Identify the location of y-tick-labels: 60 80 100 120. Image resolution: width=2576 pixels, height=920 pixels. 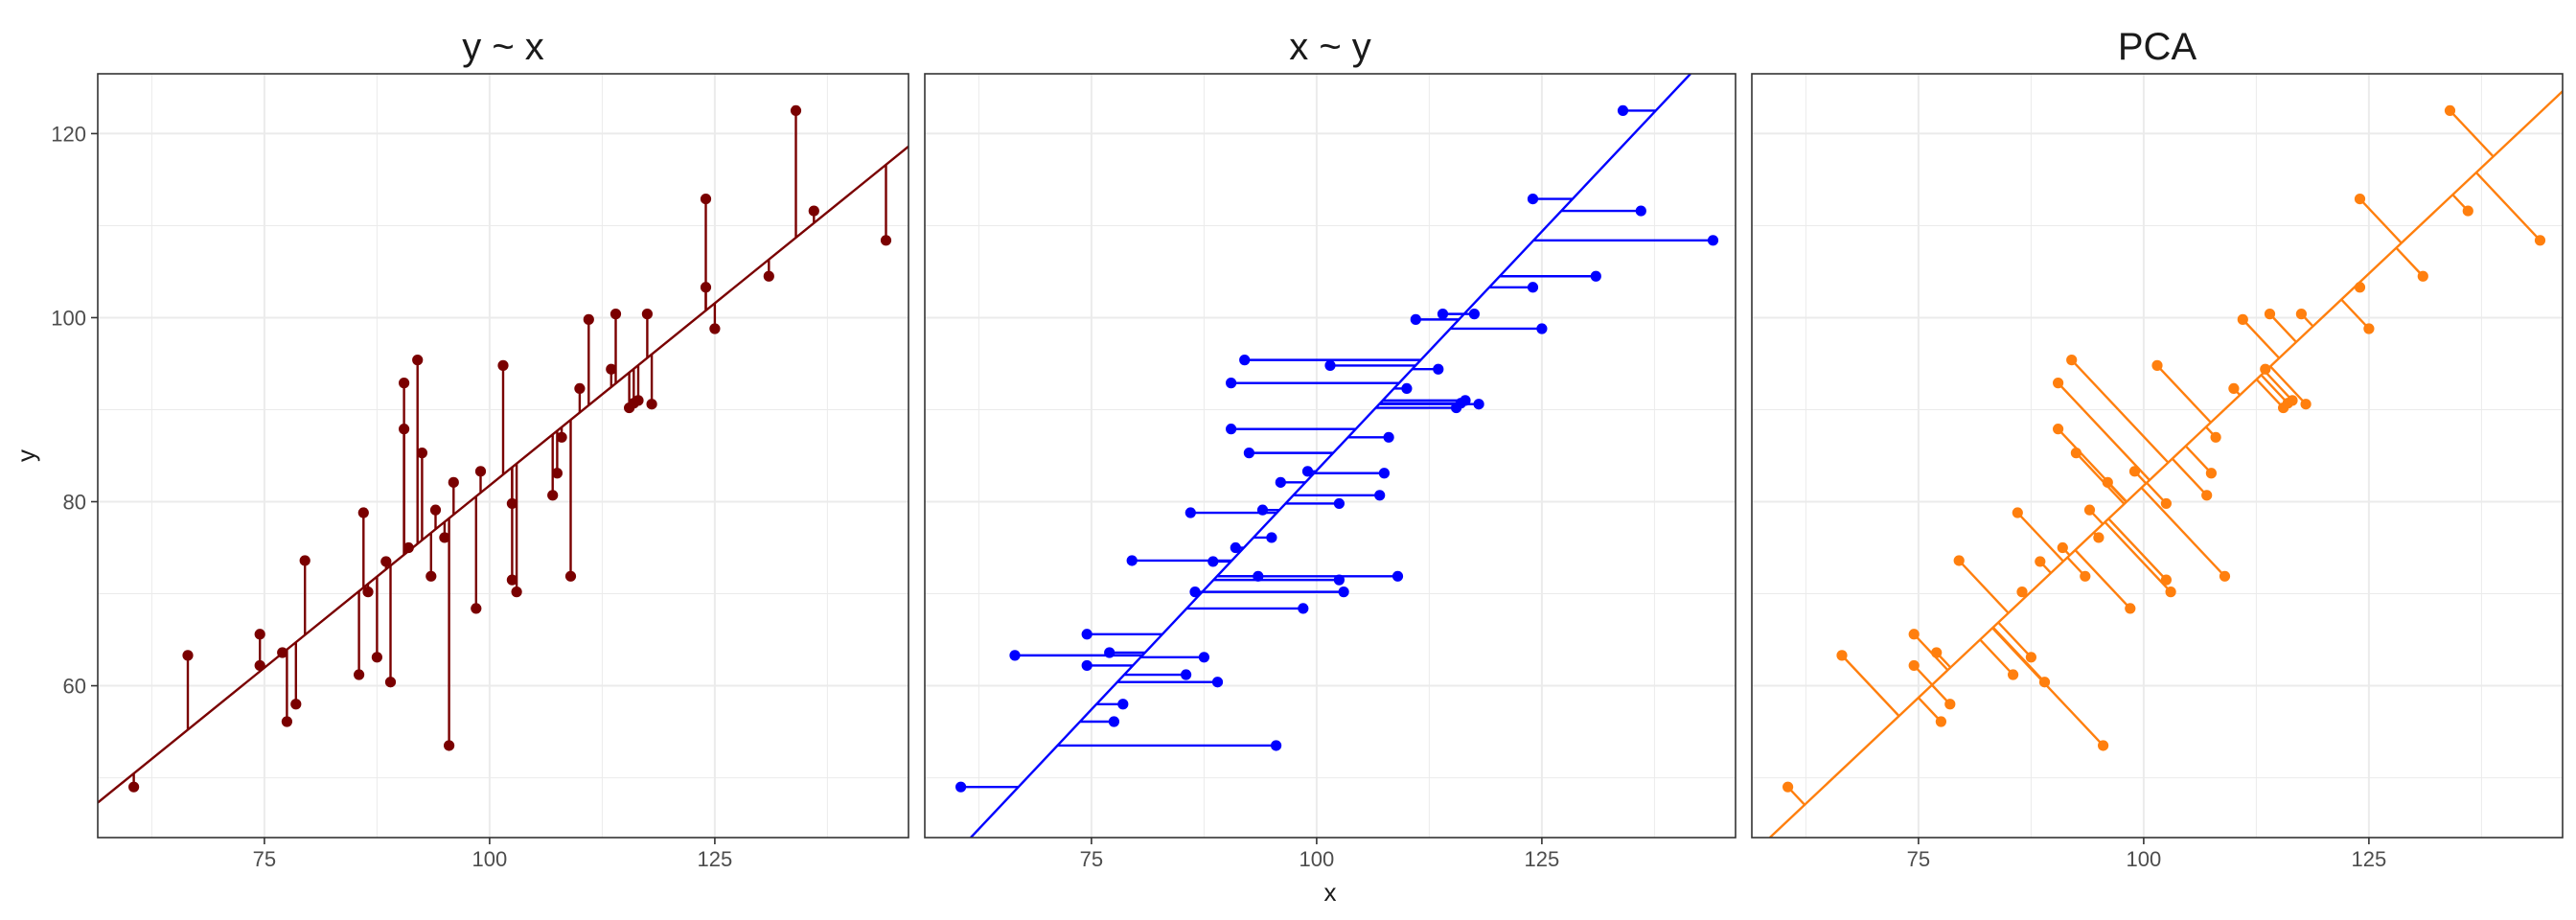
(74, 410).